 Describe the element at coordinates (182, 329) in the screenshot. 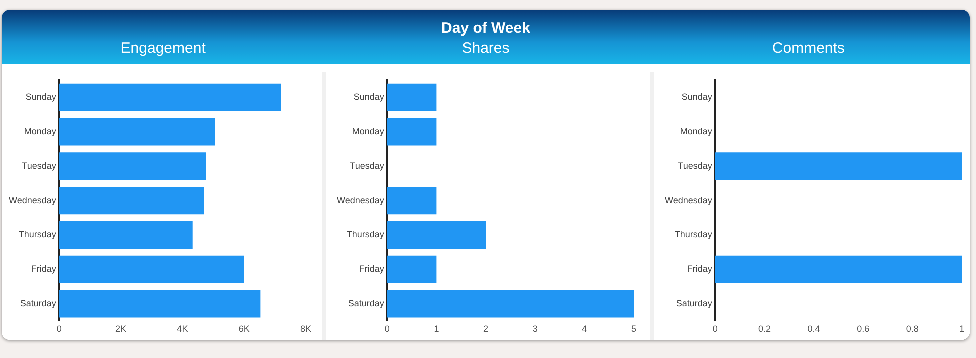

I see `x-tick-label: 4K` at that location.